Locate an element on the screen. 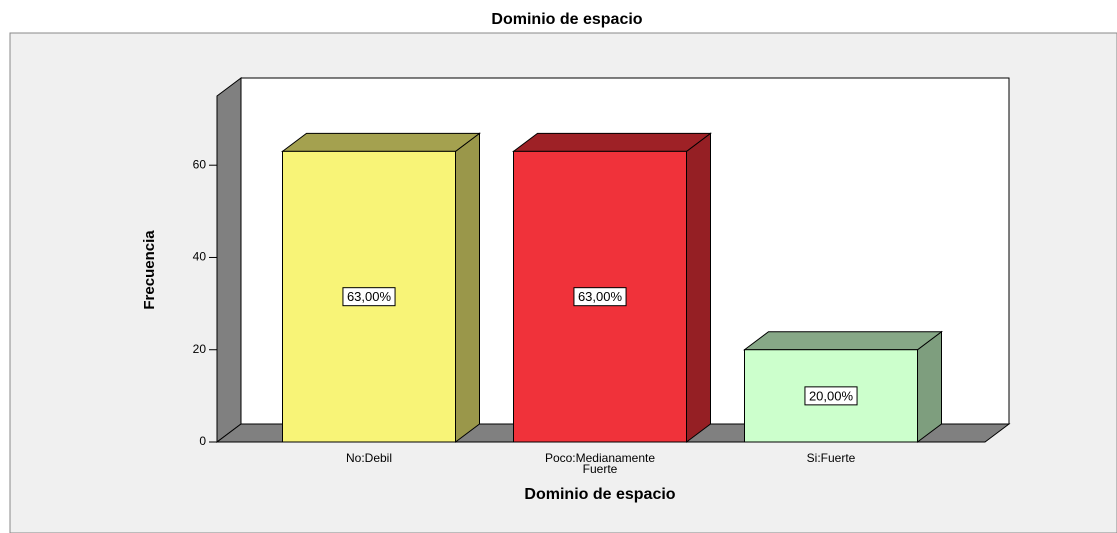 This screenshot has height=533, width=1117. x-axis-label: Dominio de espacio is located at coordinates (599, 494).